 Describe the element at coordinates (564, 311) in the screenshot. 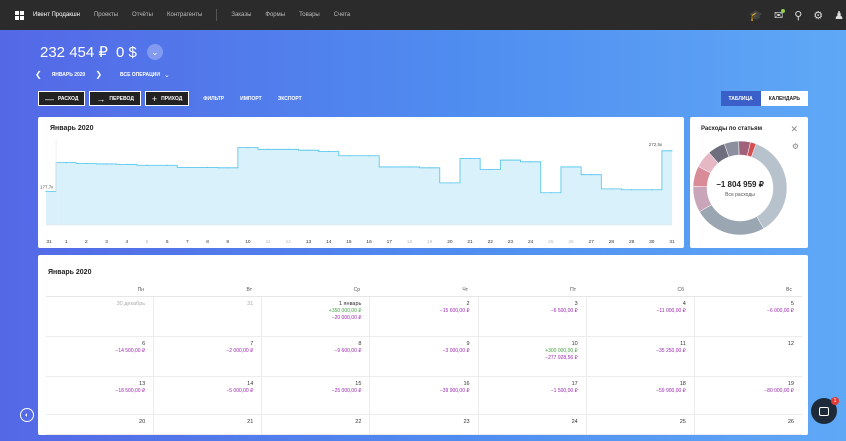

I see `expense-amount: −6 500,00 ₽` at that location.